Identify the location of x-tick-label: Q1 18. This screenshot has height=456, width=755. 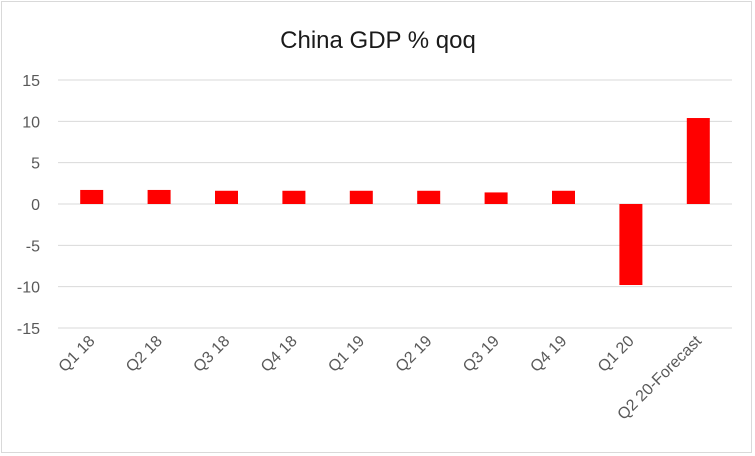
(77, 354).